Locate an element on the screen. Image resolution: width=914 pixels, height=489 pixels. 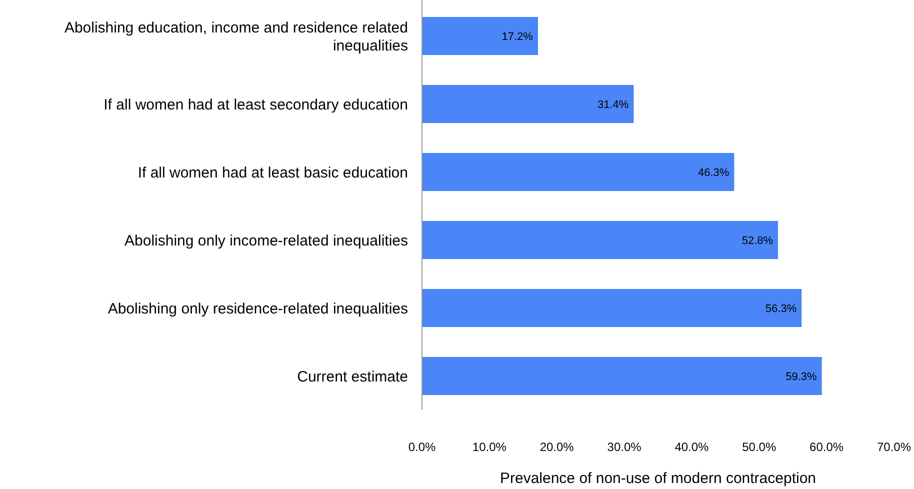
y-tick-label: Current estimate is located at coordinates (352, 377).